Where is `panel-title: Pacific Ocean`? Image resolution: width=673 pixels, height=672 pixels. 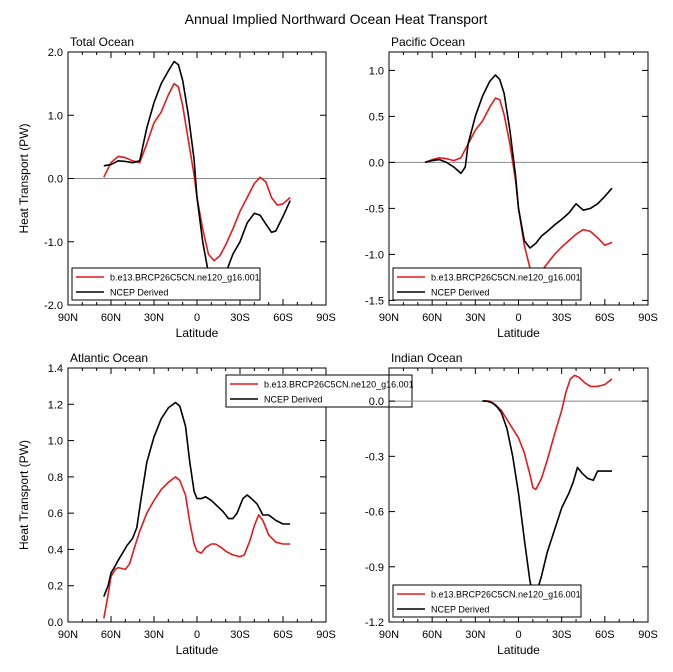 panel-title: Pacific Ocean is located at coordinates (428, 42).